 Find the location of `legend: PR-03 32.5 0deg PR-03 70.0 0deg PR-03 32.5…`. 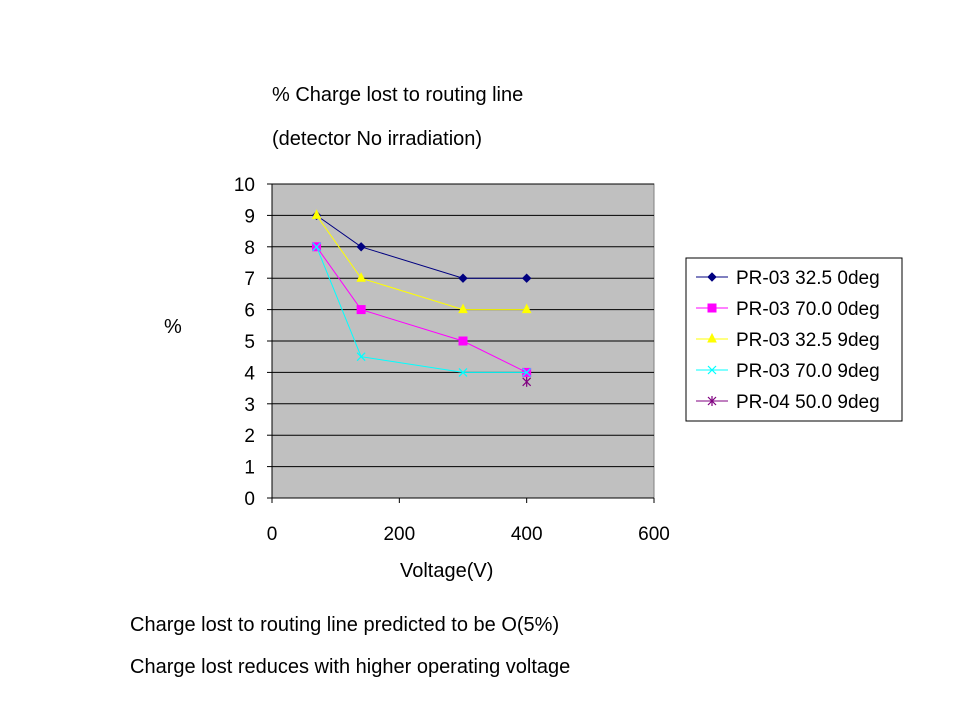

legend: PR-03 32.5 0deg PR-03 70.0 0deg PR-03 32.5… is located at coordinates (794, 339).